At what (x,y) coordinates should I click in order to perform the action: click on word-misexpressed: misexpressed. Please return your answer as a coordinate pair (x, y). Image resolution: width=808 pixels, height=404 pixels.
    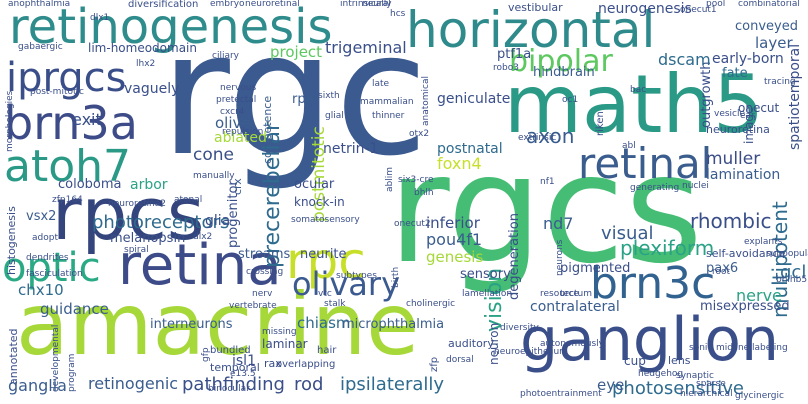
    Looking at the image, I should click on (745, 306).